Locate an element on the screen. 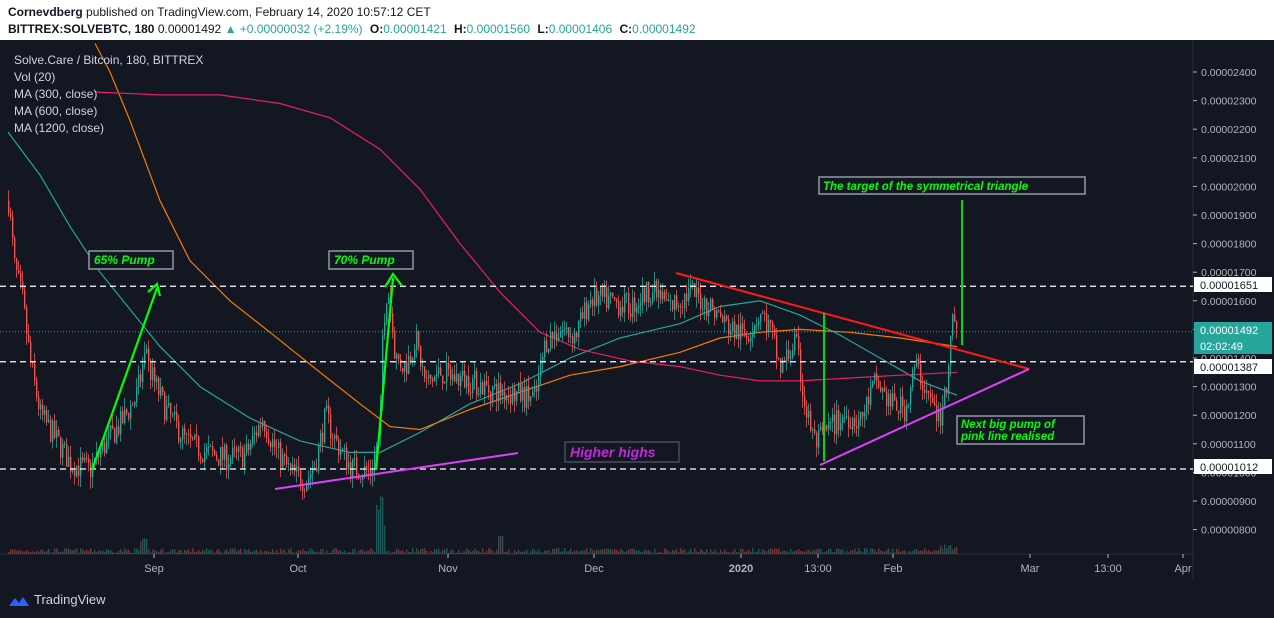 This screenshot has width=1274, height=618. close-label: C: is located at coordinates (626, 29).